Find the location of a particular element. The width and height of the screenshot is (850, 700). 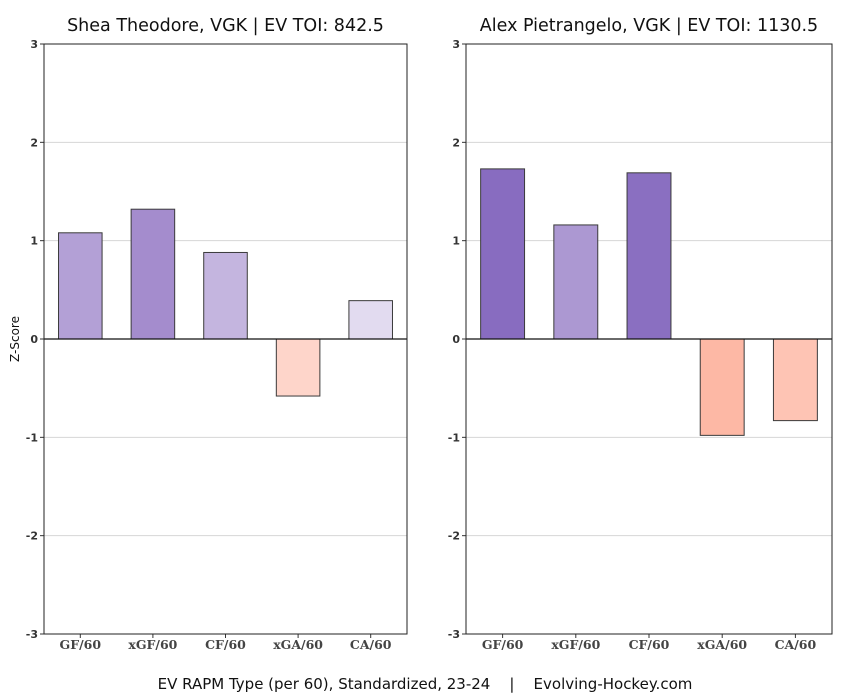

y-axis-label: Z-Score is located at coordinates (15, 339).